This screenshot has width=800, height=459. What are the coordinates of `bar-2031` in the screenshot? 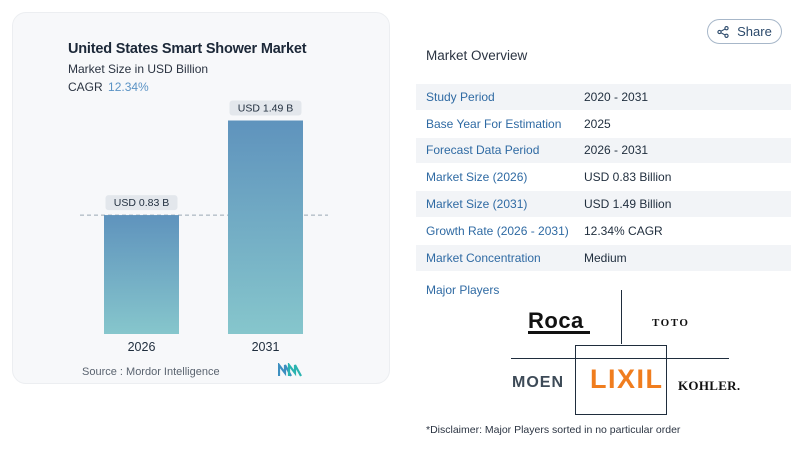 It's located at (265, 227).